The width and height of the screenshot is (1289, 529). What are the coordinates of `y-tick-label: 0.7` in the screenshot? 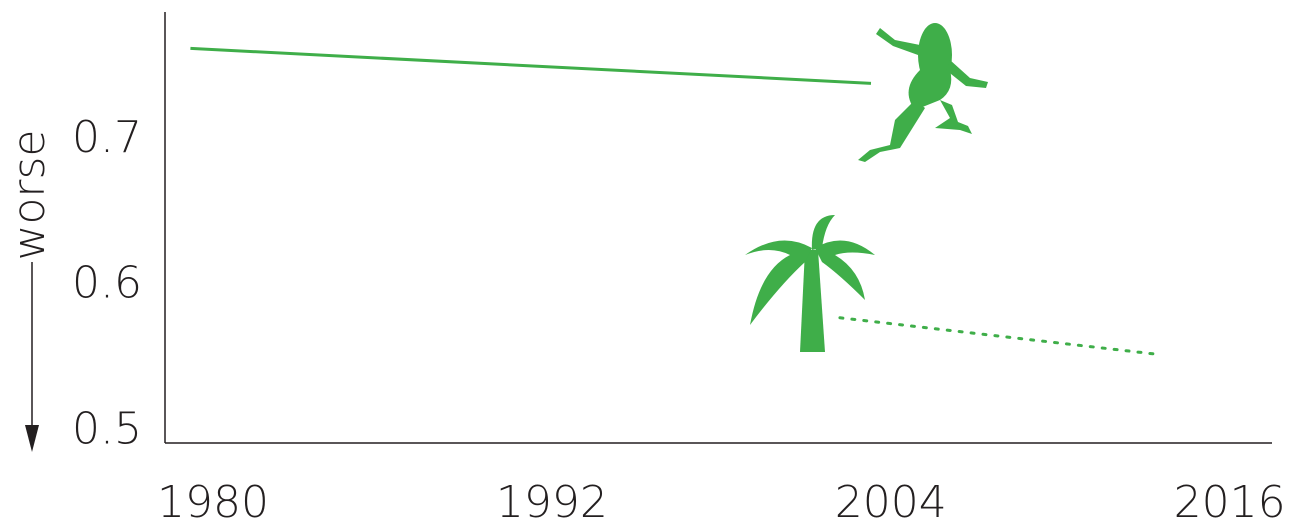 It's located at (107, 137).